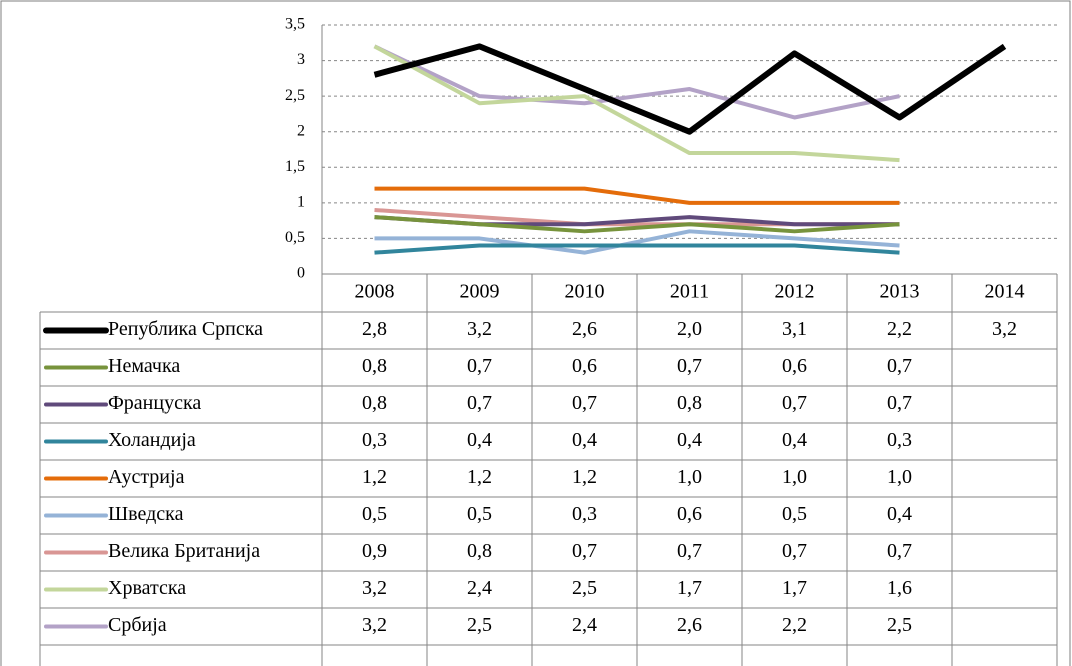 The image size is (1072, 666). Describe the element at coordinates (375, 292) in the screenshot. I see `x-tick-label: 2008` at that location.